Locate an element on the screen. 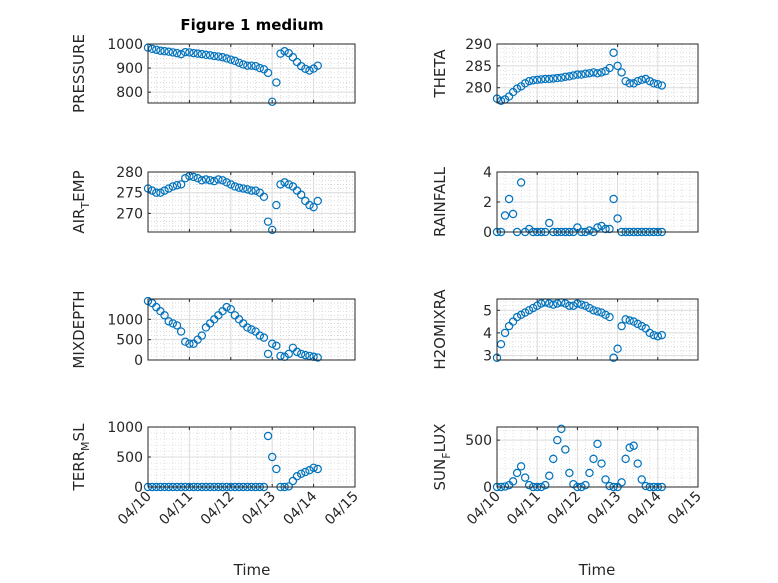 The width and height of the screenshot is (778, 583). y-tick-label: 280 is located at coordinates (129, 173).